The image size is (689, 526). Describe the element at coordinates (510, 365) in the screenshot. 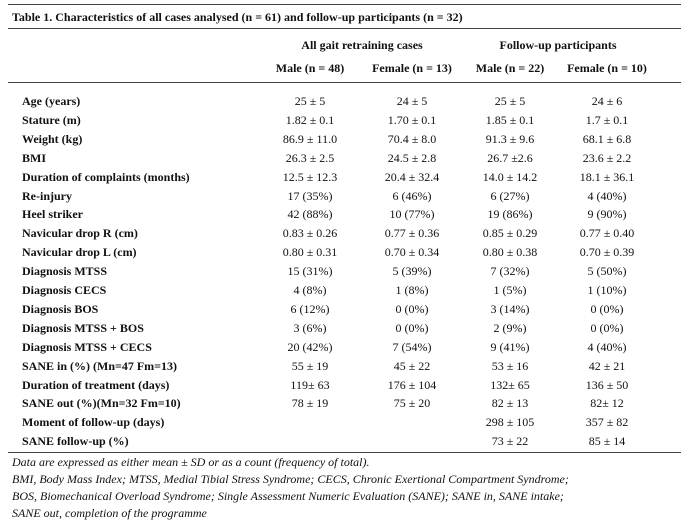

I see `cell: 53 ± 16` at that location.